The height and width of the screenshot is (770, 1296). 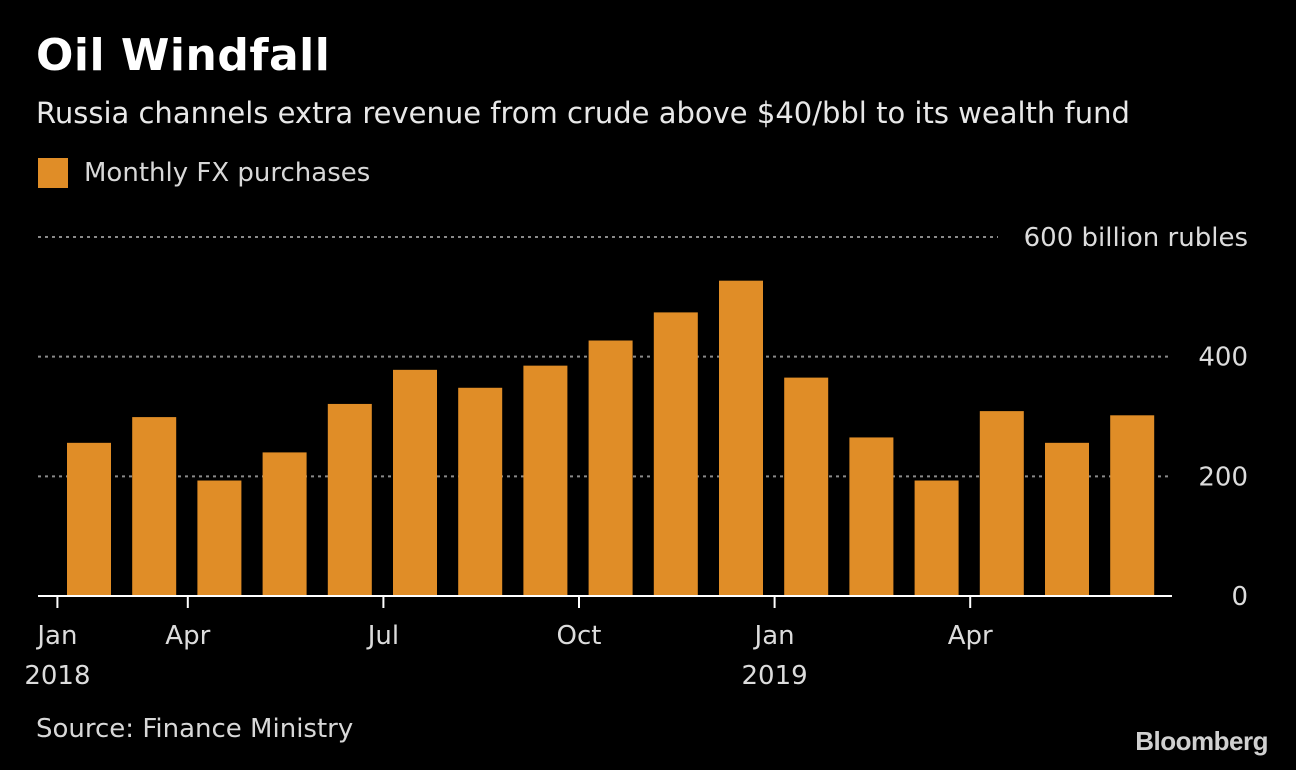 What do you see at coordinates (1223, 358) in the screenshot?
I see `y-tick-label: 400` at bounding box center [1223, 358].